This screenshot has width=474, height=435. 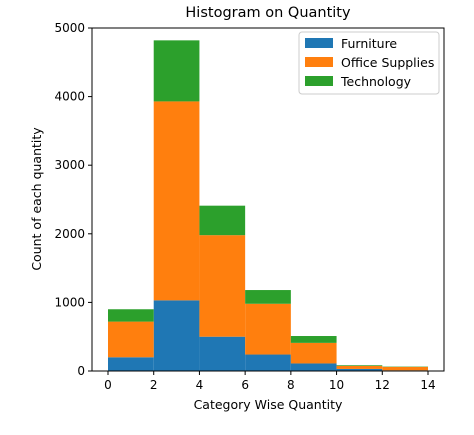 I want to click on chart-title: Histogram on Quantity, so click(x=268, y=13).